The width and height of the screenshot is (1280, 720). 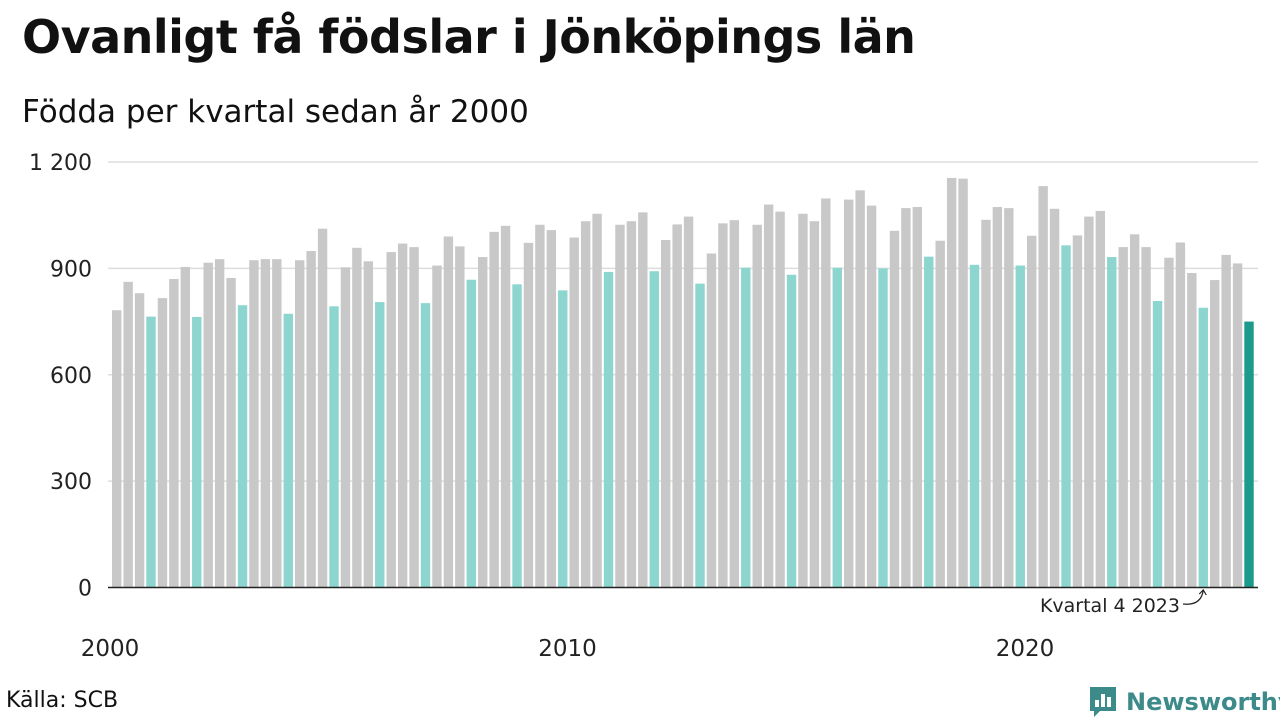 I want to click on y-tick-label: 600, so click(x=71, y=376).